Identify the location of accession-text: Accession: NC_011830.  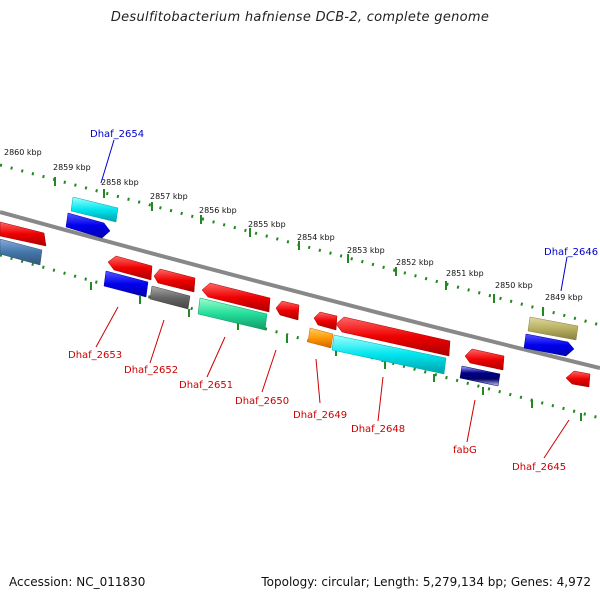
(77, 582).